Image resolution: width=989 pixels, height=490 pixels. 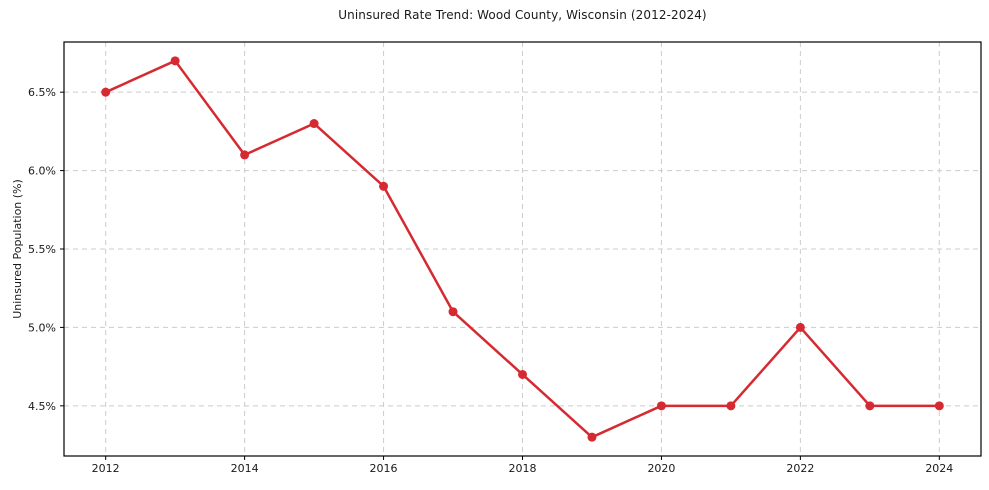 What do you see at coordinates (42, 249) in the screenshot?
I see `y-tick-label: 5.5%` at bounding box center [42, 249].